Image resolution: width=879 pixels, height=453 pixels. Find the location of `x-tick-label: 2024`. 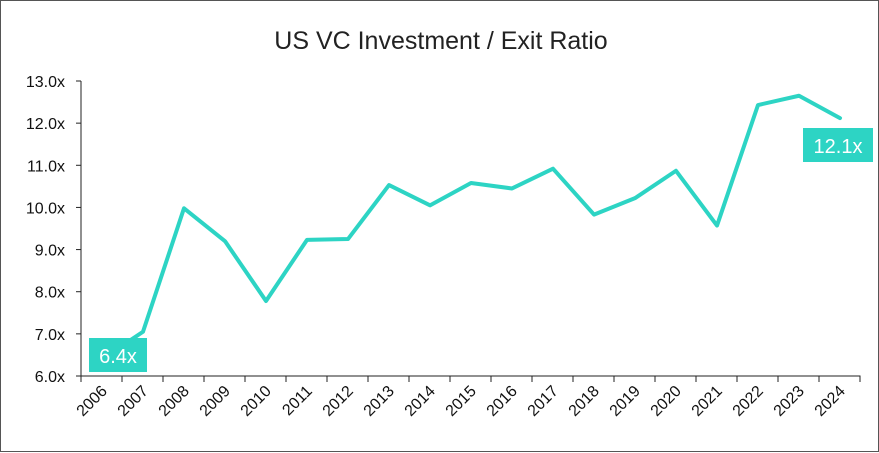

x-tick-label: 2024 is located at coordinates (830, 401).